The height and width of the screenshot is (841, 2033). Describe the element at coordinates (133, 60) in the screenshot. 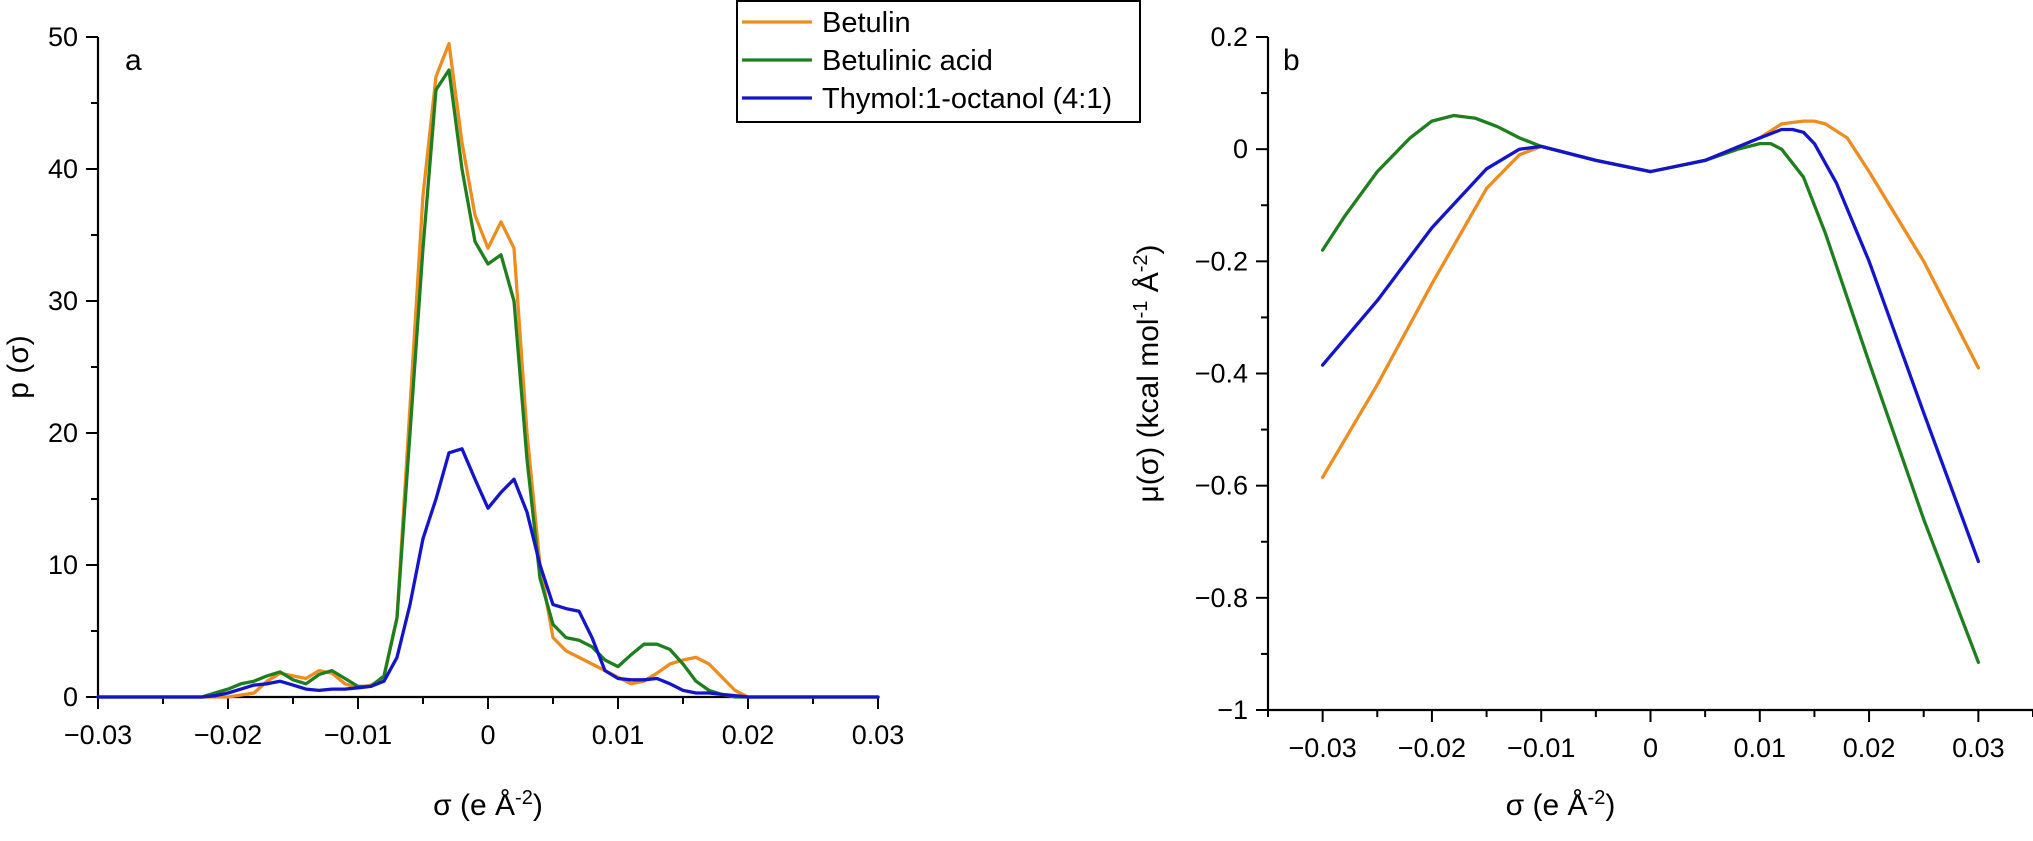

I see `panel-label: a` at that location.